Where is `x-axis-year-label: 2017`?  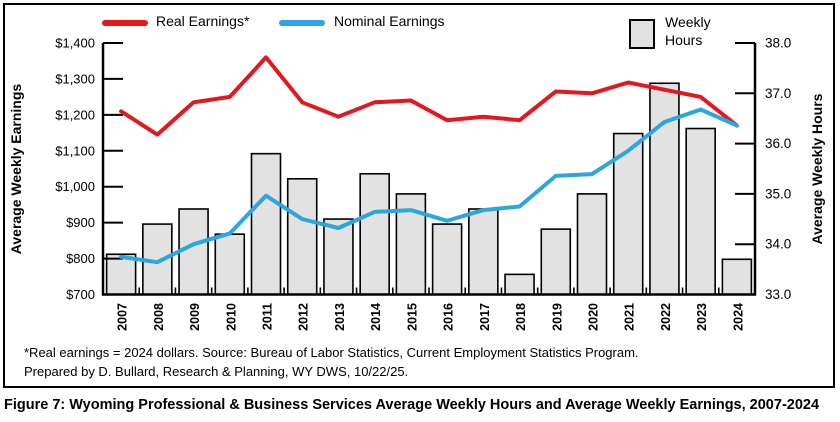
x-axis-year-label: 2017 is located at coordinates (485, 317).